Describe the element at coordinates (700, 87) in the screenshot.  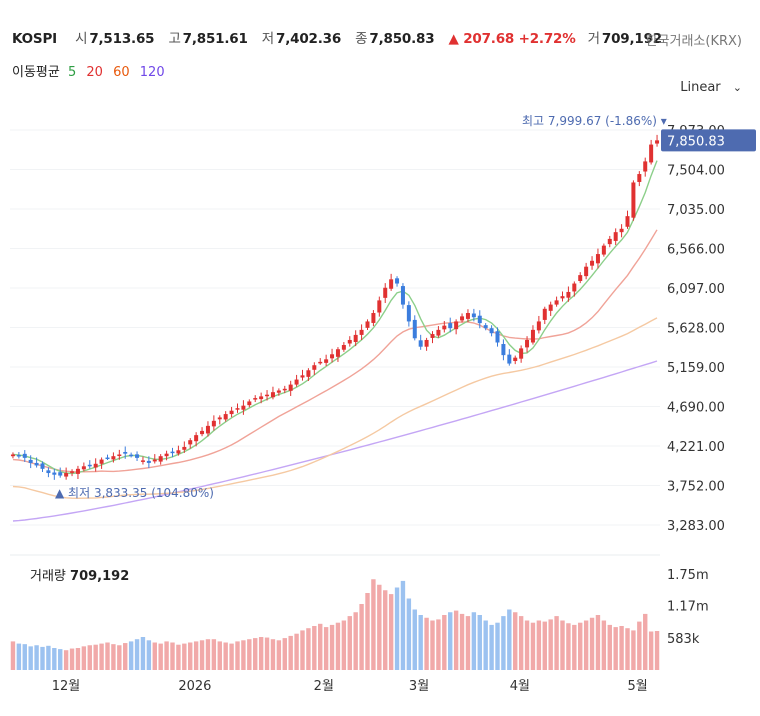
I see `scale-value: Linear` at that location.